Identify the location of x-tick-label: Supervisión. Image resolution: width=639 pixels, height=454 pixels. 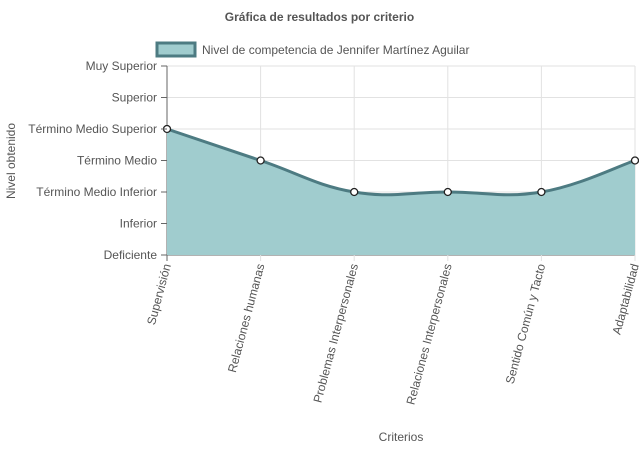
(159, 294).